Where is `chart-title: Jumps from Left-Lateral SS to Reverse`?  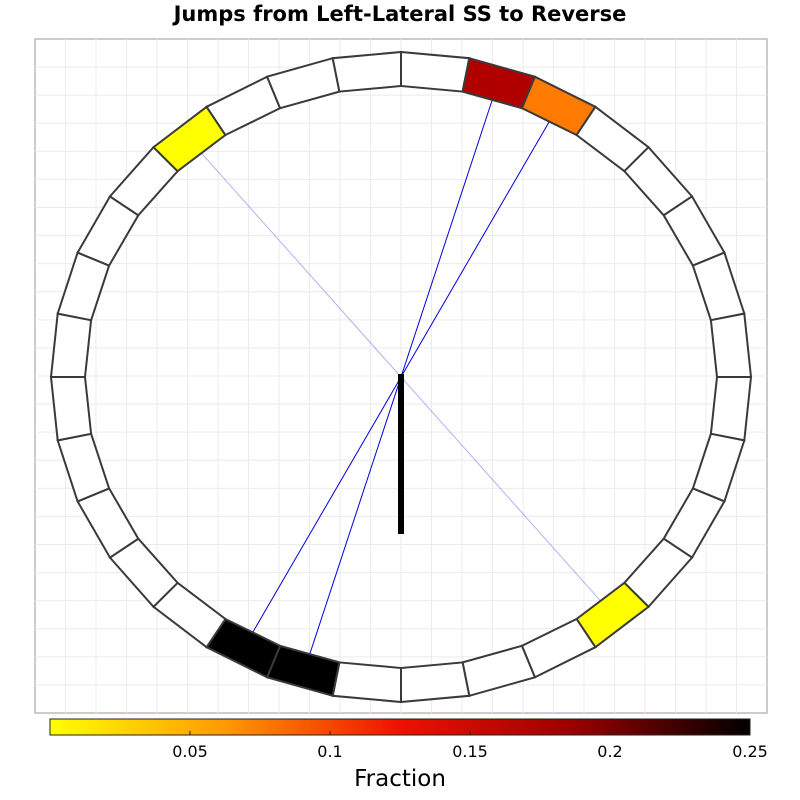
chart-title: Jumps from Left-Lateral SS to Reverse is located at coordinates (400, 14).